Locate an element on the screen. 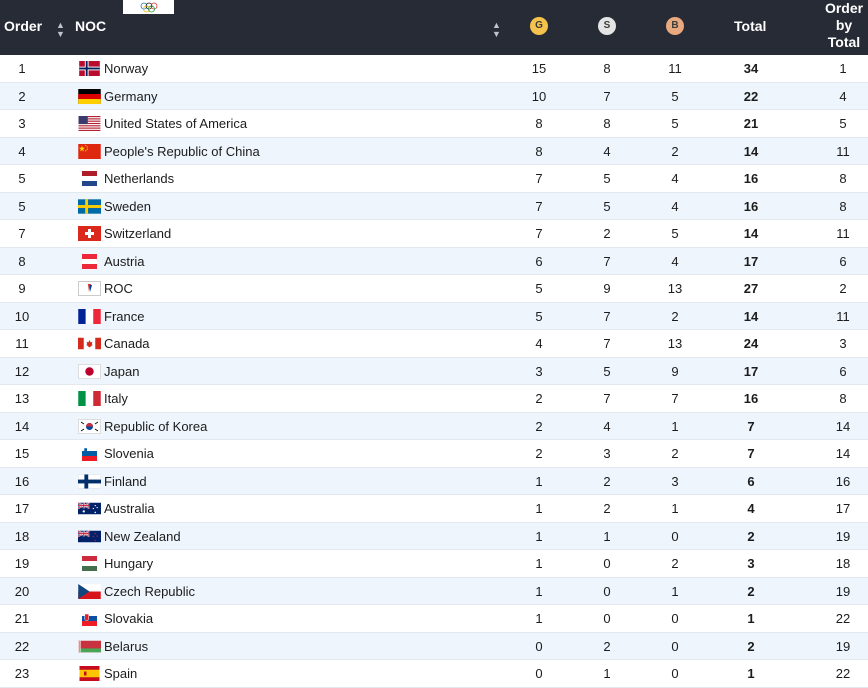 The height and width of the screenshot is (688, 868). country-name: Australia is located at coordinates (129, 508).